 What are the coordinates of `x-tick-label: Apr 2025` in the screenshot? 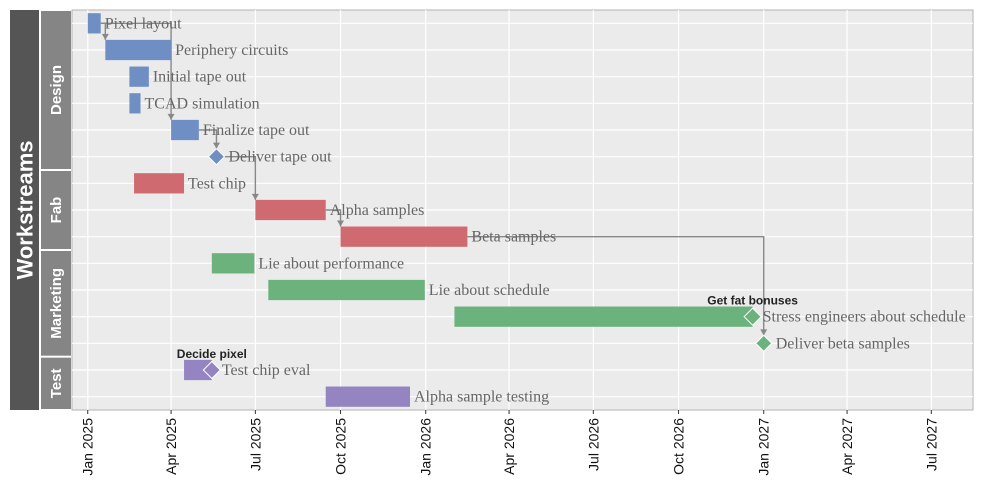 It's located at (171, 446).